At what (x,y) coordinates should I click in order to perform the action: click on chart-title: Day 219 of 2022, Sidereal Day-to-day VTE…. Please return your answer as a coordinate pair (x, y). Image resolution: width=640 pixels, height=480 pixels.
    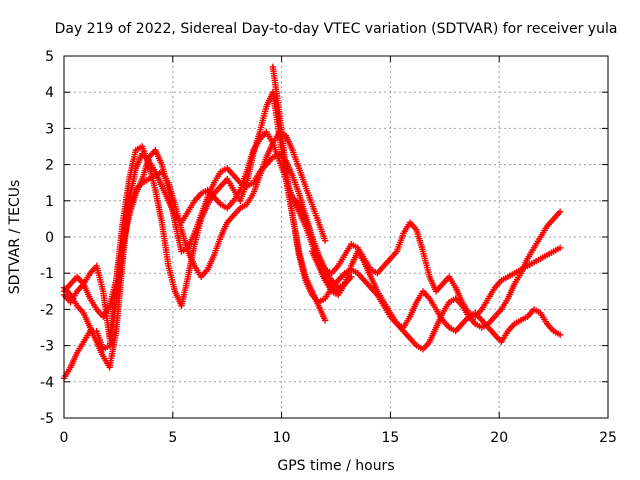
    Looking at the image, I should click on (336, 29).